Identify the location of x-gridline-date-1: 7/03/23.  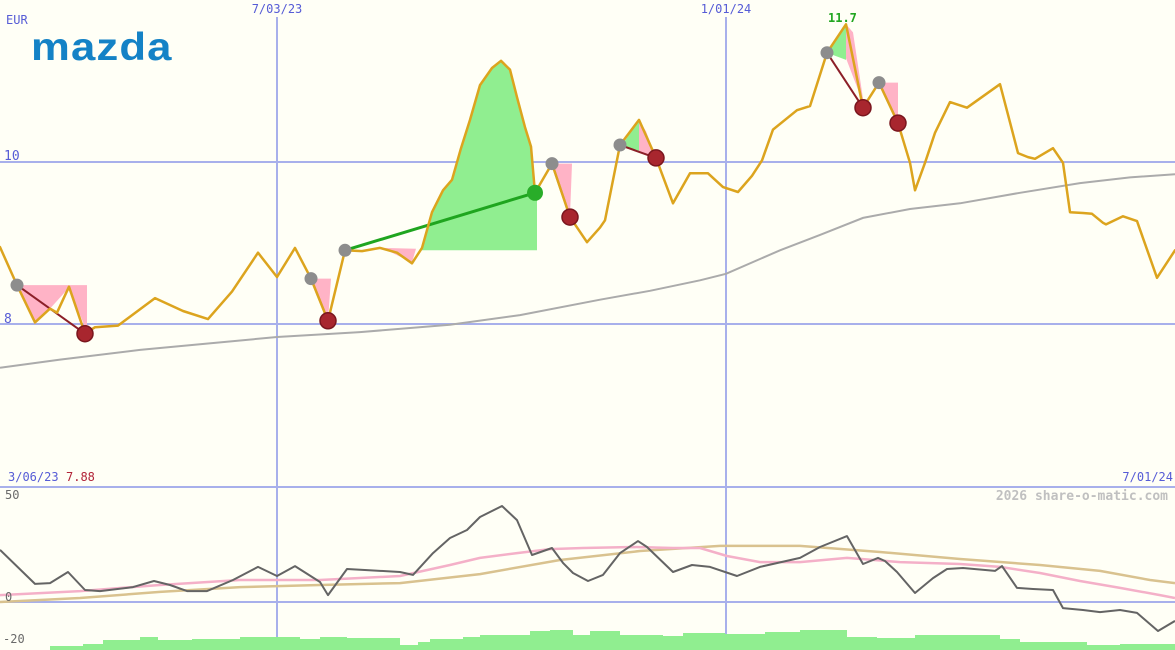
(277, 9).